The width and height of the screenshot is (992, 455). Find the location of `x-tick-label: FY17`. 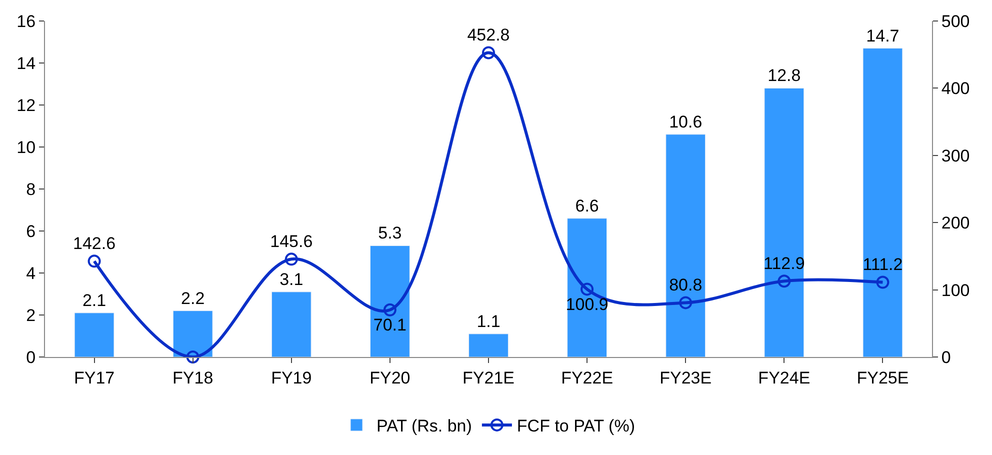

x-tick-label: FY17 is located at coordinates (94, 378).